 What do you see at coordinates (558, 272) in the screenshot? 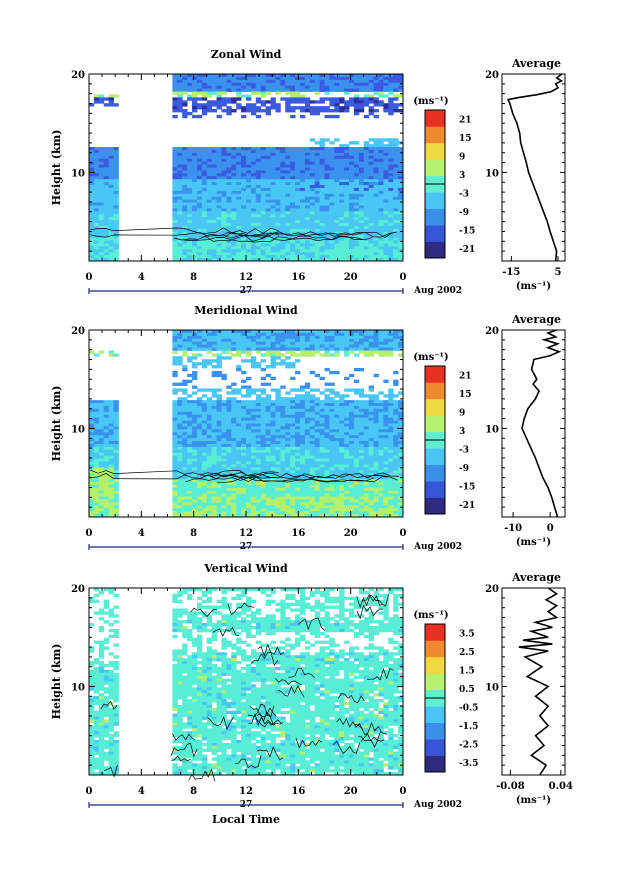
I see `profile-x-tick-label: 5` at bounding box center [558, 272].